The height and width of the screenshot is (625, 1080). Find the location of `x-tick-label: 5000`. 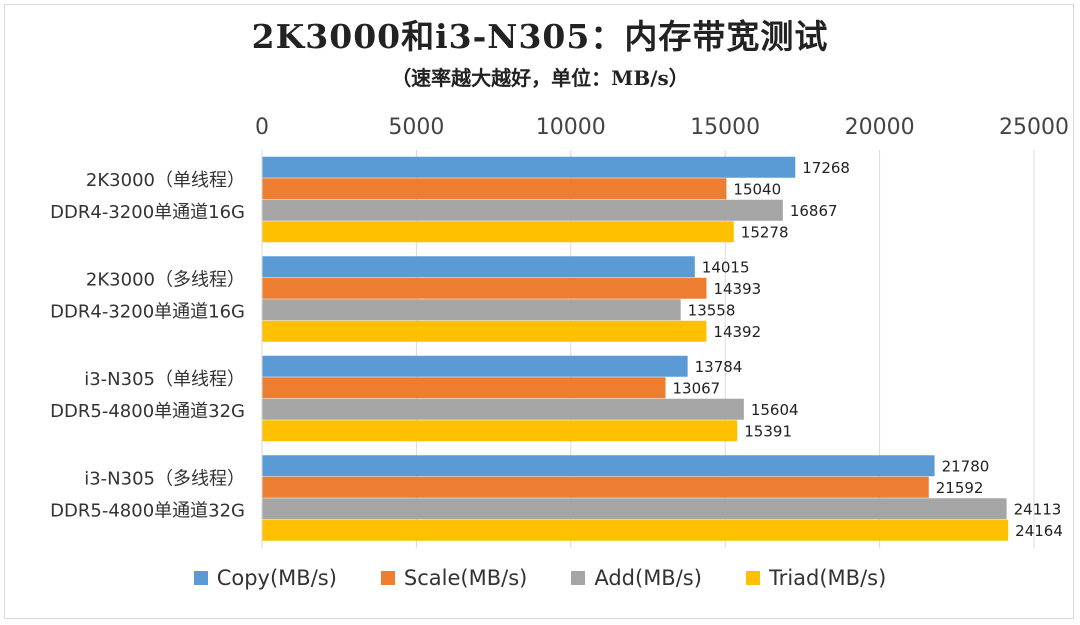

x-tick-label: 5000 is located at coordinates (416, 127).